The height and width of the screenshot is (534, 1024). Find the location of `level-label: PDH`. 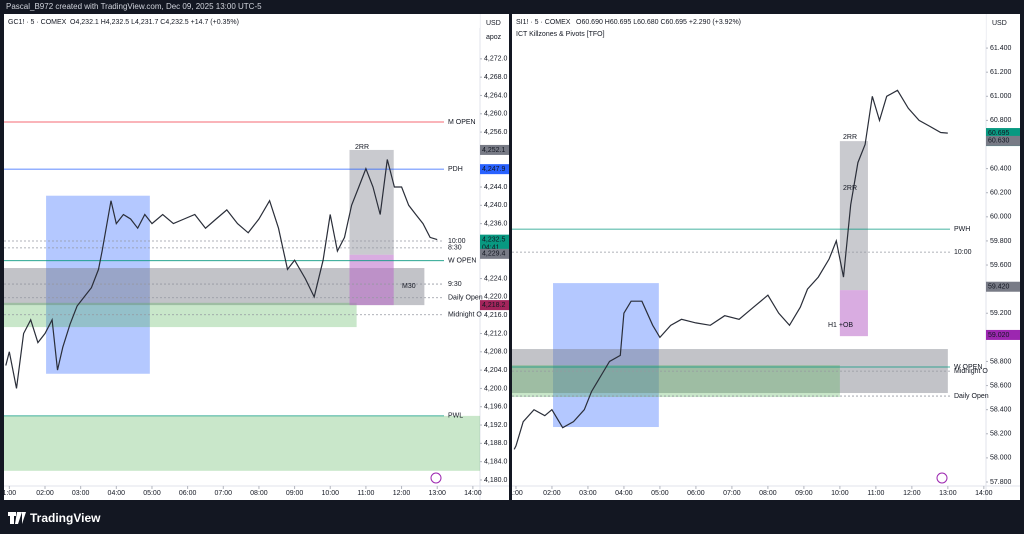

level-label: PDH is located at coordinates (455, 169).